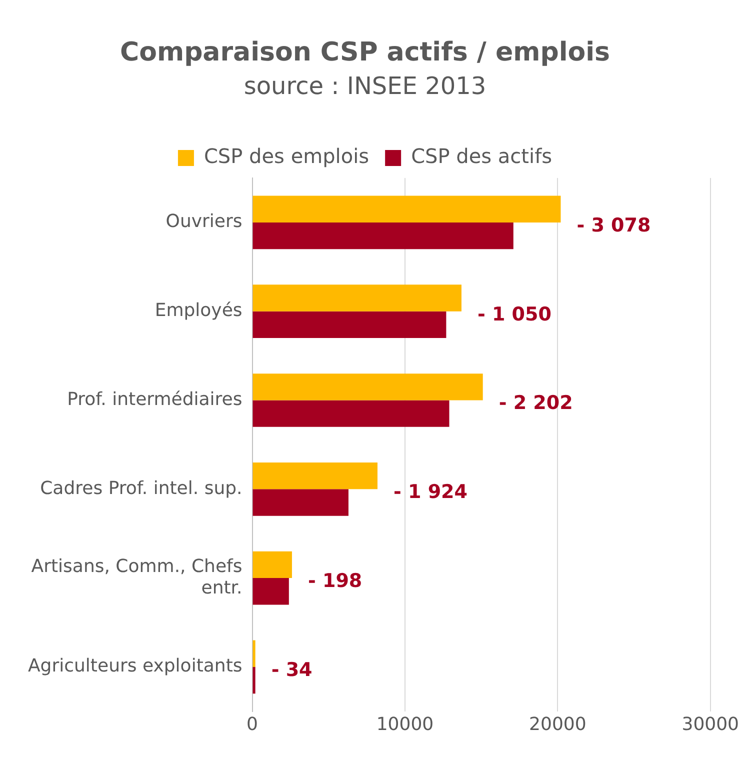  Describe the element at coordinates (136, 577) in the screenshot. I see `y-tick-label: Artisans, Comm., Chefs entr.` at that location.